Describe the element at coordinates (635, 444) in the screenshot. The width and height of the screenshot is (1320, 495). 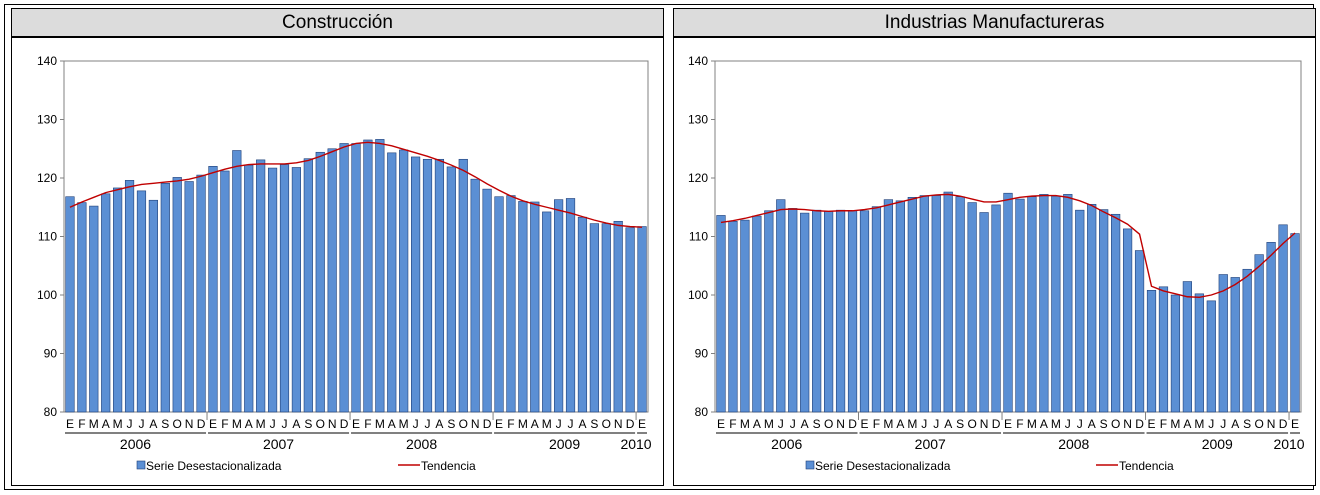
I see `year-label: 2010` at that location.